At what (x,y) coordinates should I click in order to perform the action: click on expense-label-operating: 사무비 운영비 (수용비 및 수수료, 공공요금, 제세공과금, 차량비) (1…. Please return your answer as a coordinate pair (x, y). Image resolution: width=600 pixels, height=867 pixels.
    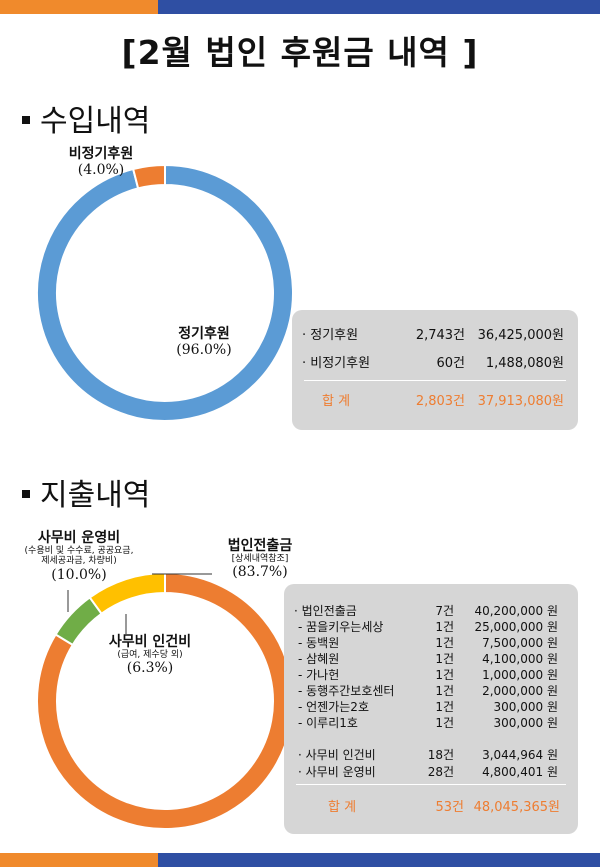
    Looking at the image, I should click on (79, 556).